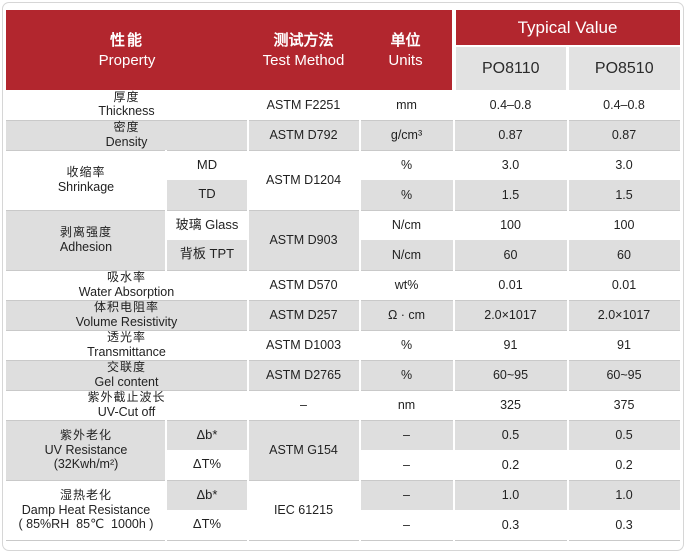 The image size is (686, 555). I want to click on row-gel-content: 交联度 Gel content ASTM D2765 % 60~95 60~95, so click(343, 374).